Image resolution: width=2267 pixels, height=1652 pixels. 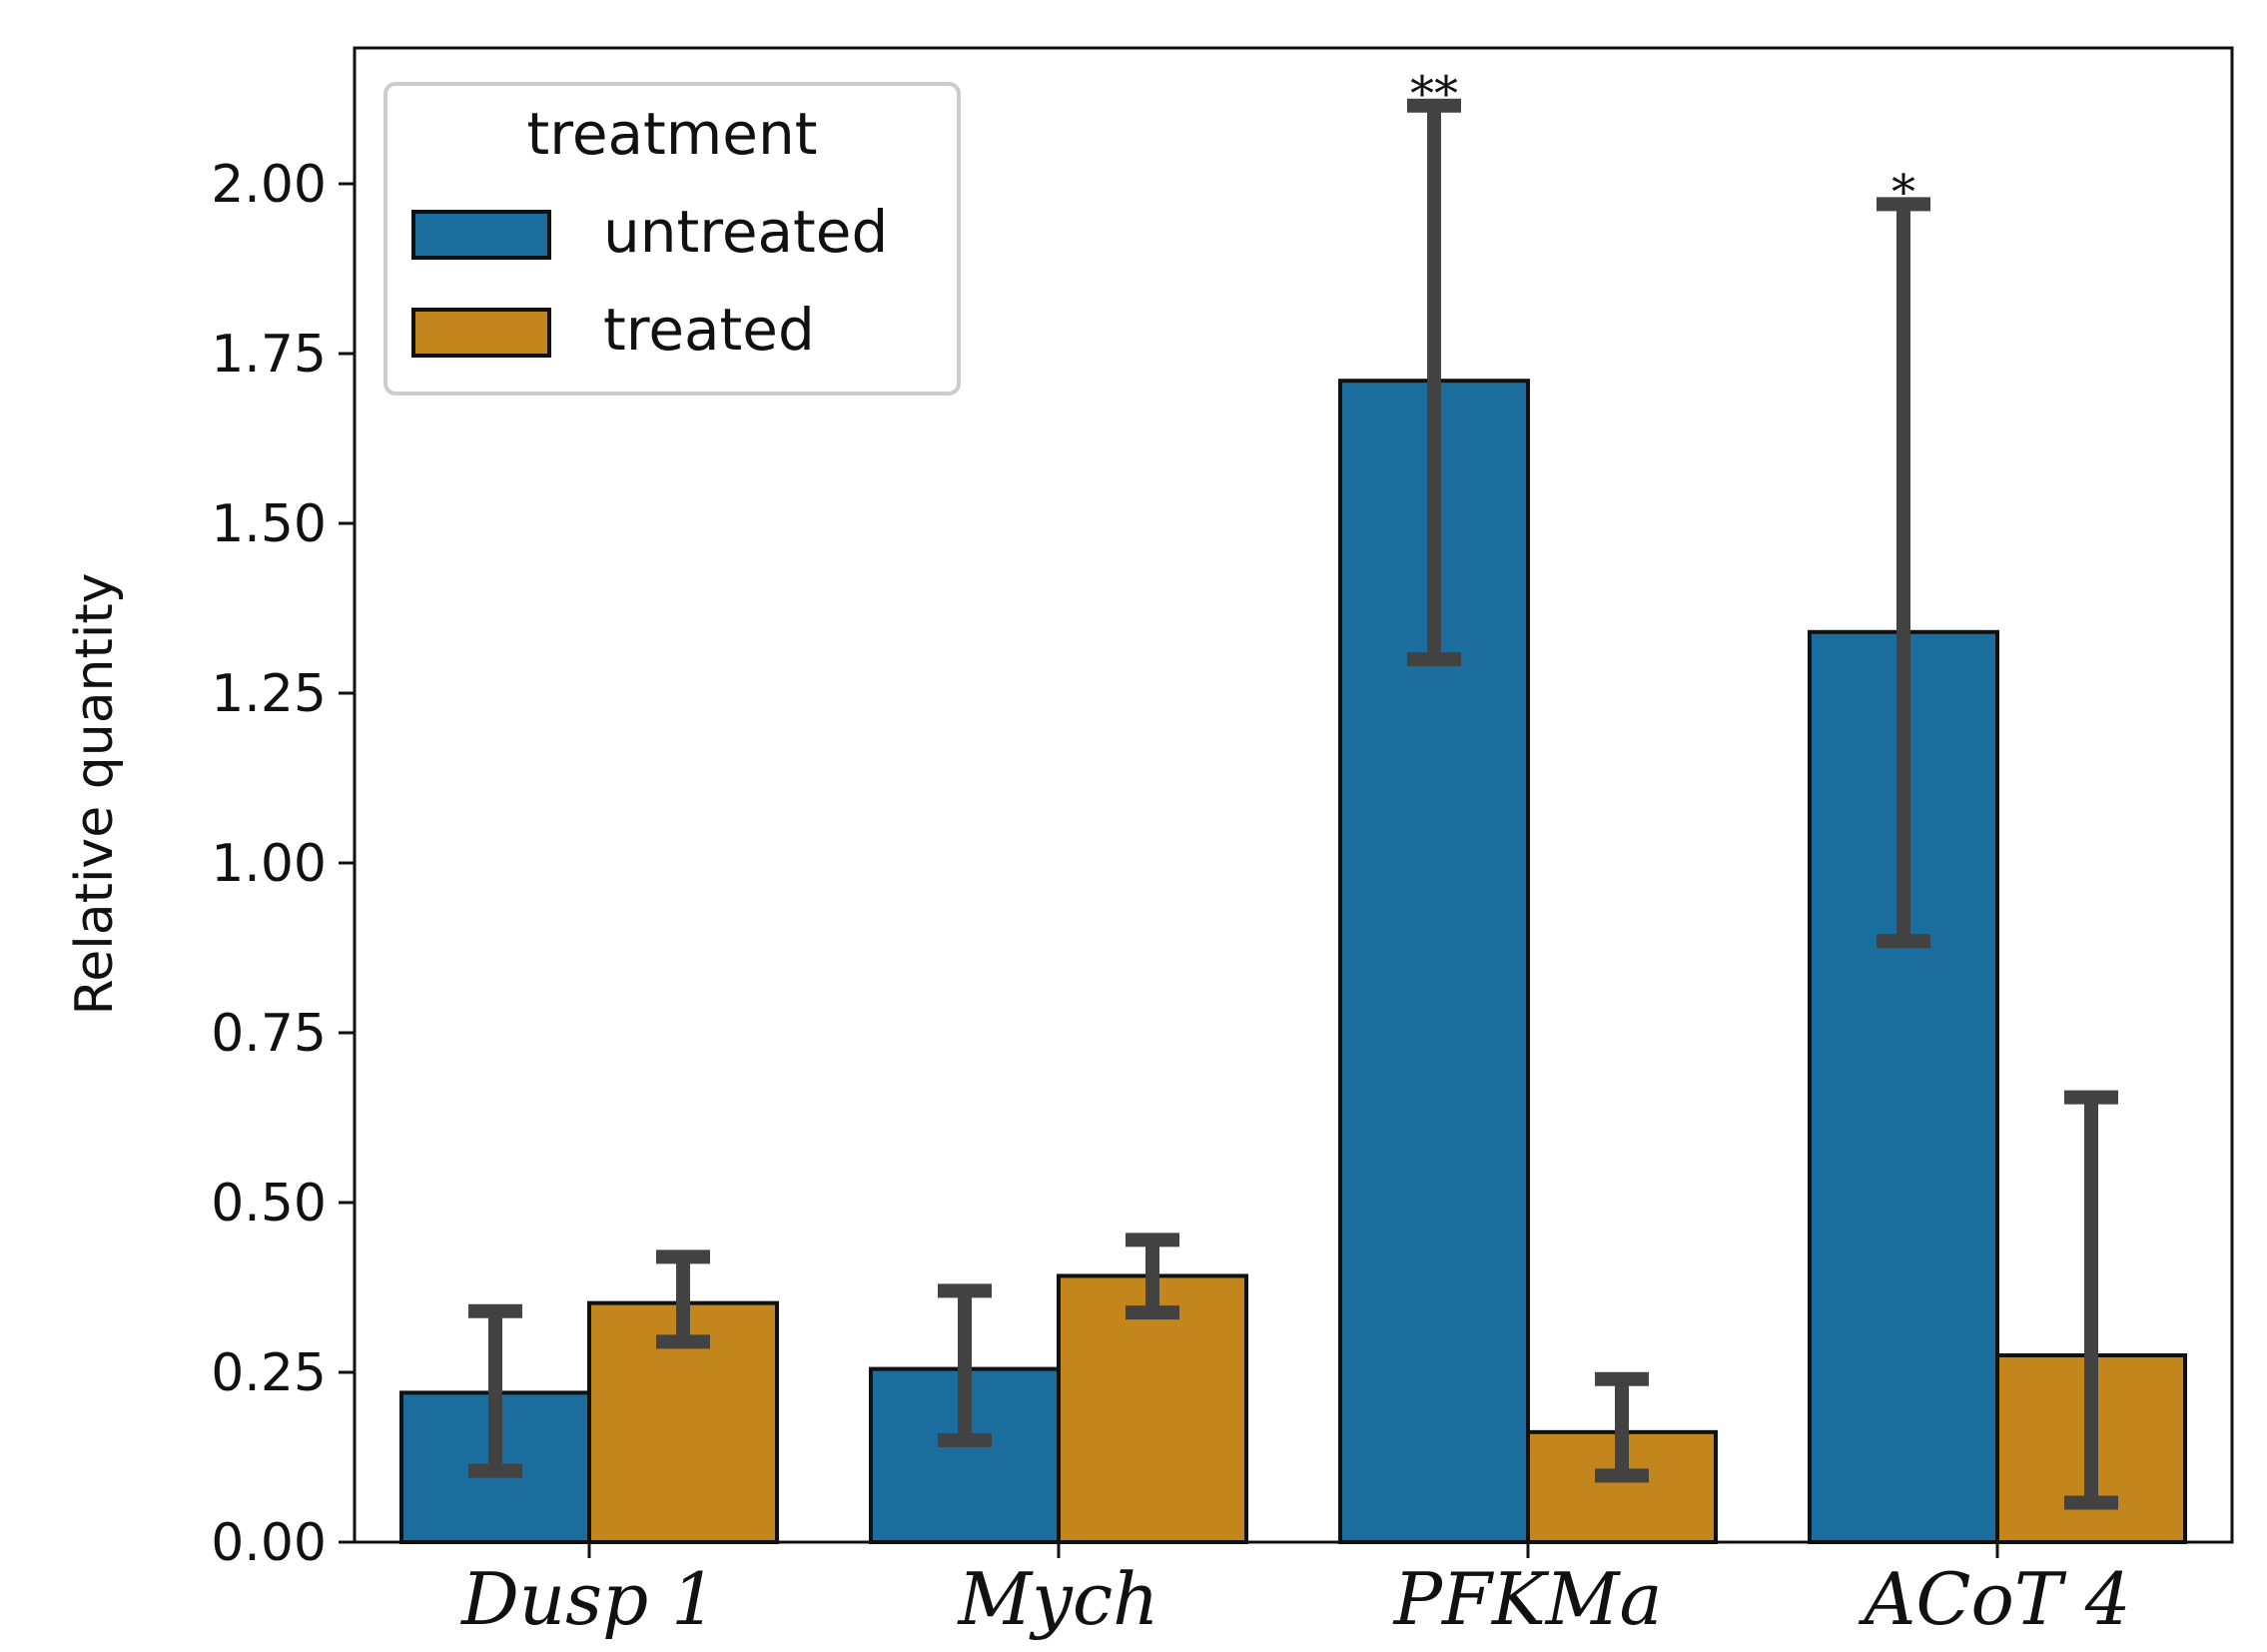 What do you see at coordinates (269, 864) in the screenshot?
I see `y-tick-label: 1.00` at bounding box center [269, 864].